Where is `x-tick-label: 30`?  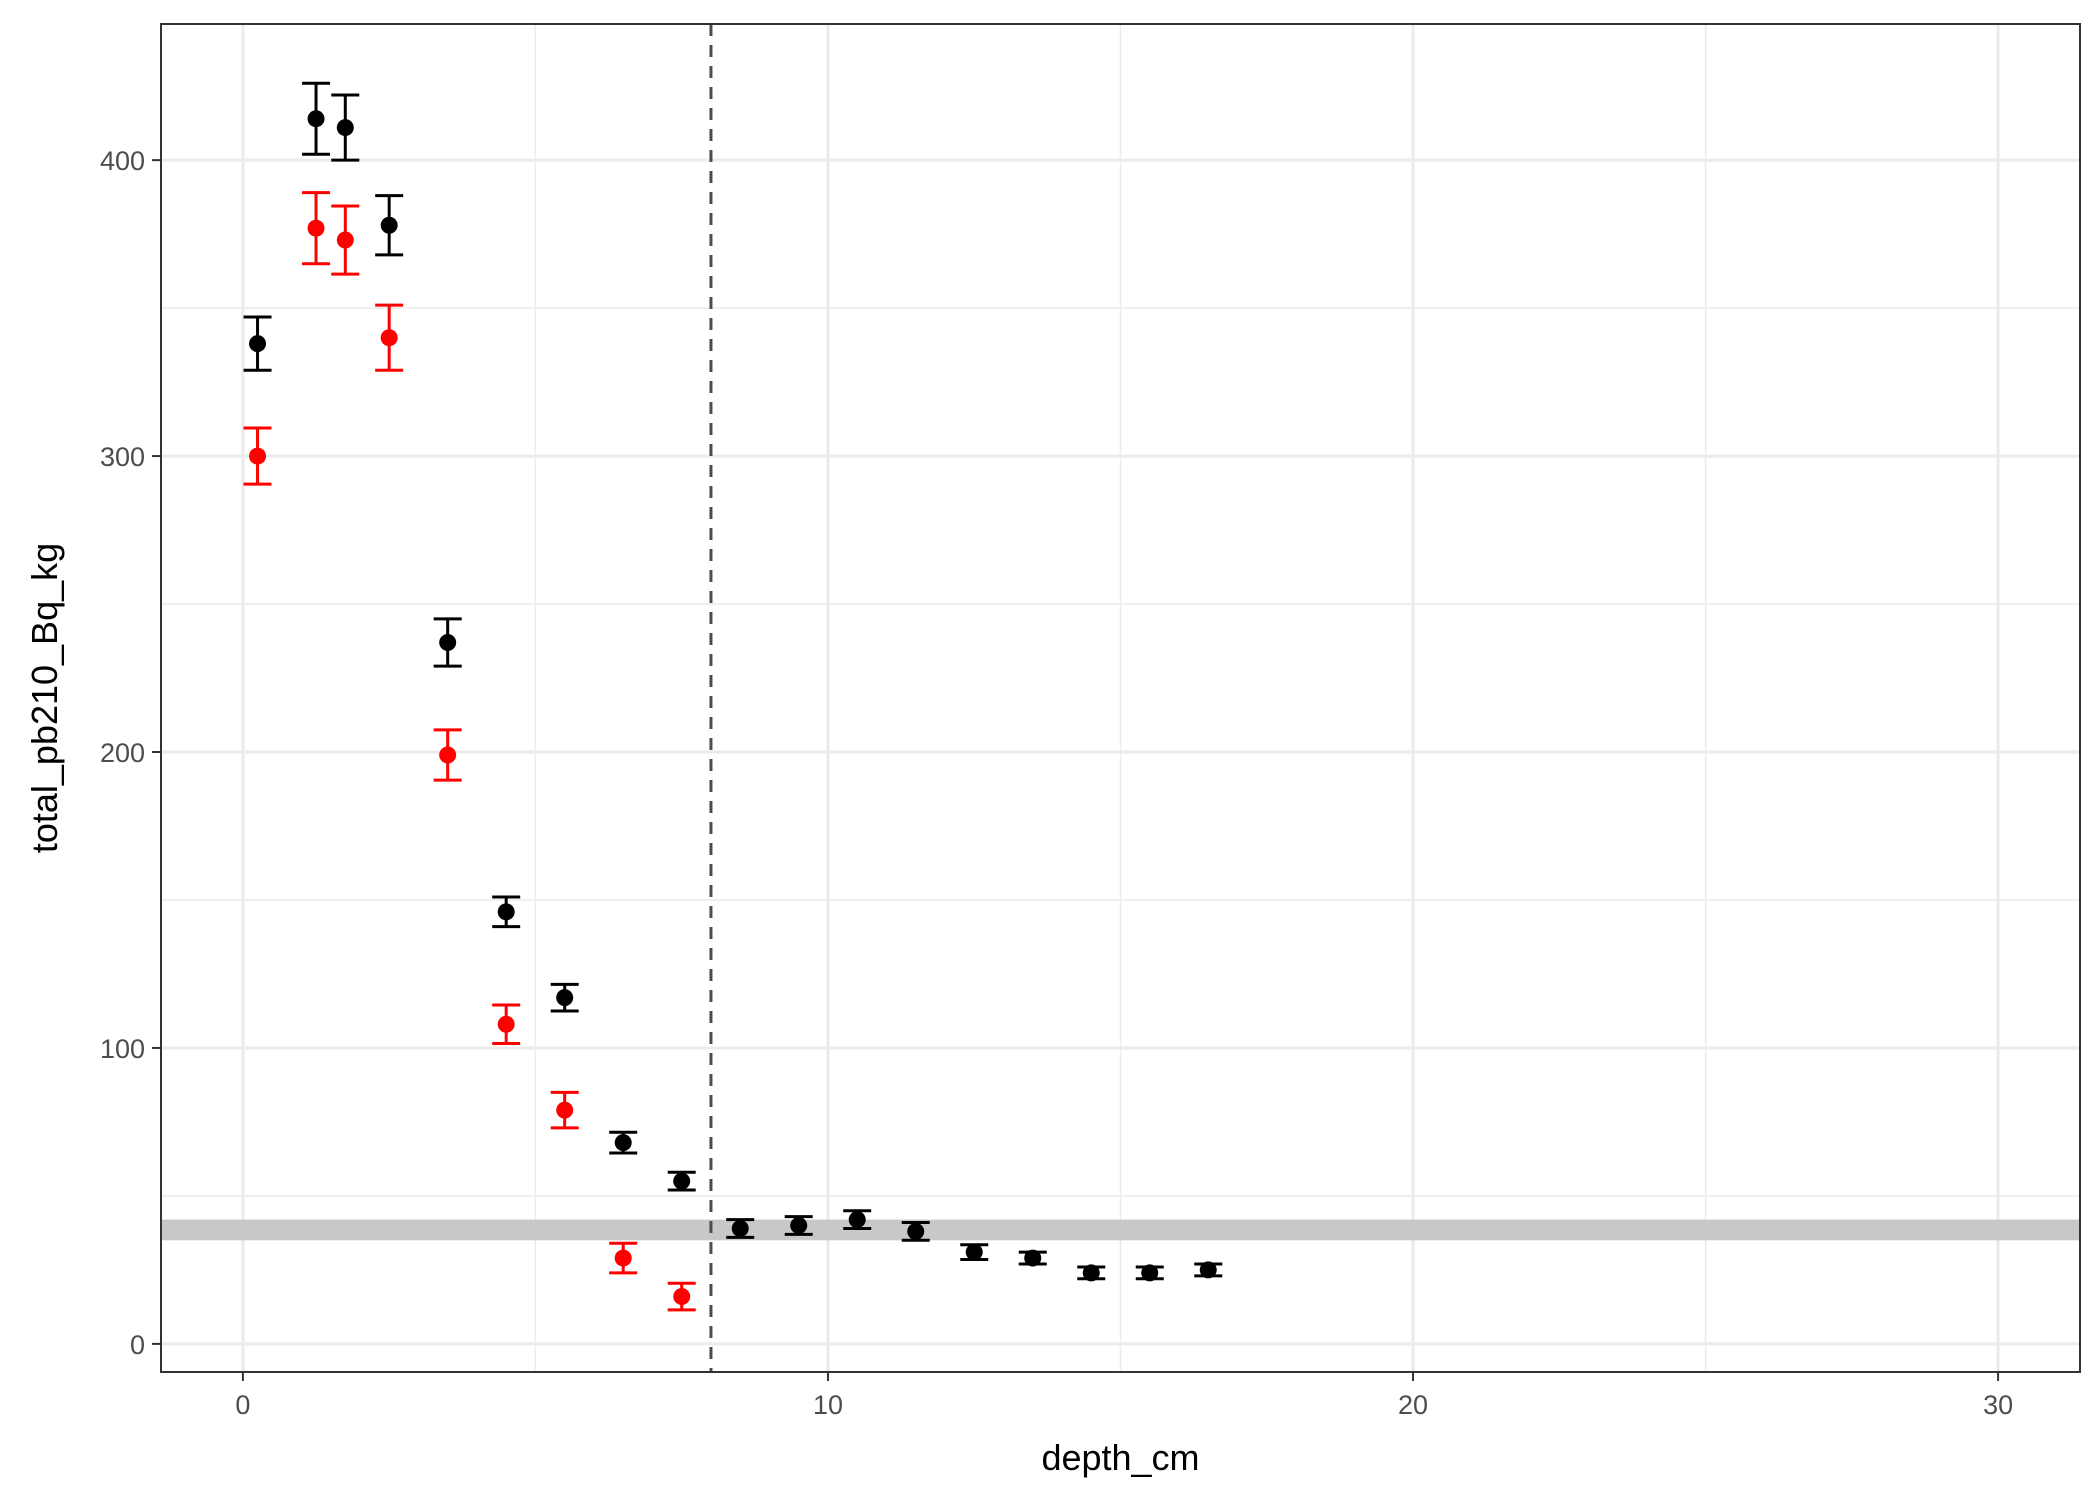 x-tick-label: 30 is located at coordinates (1998, 1405).